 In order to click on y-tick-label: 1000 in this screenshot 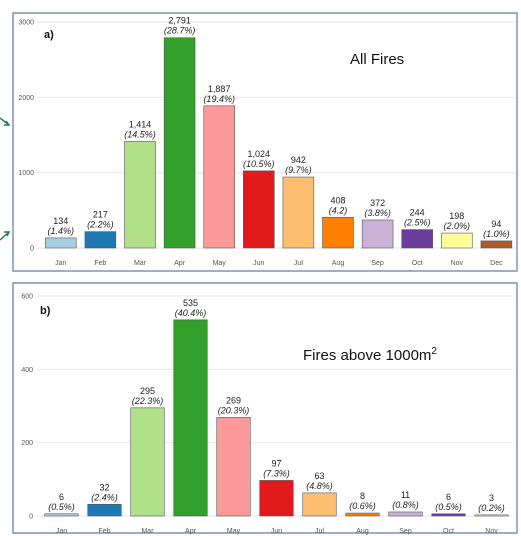, I will do `click(26, 173)`.